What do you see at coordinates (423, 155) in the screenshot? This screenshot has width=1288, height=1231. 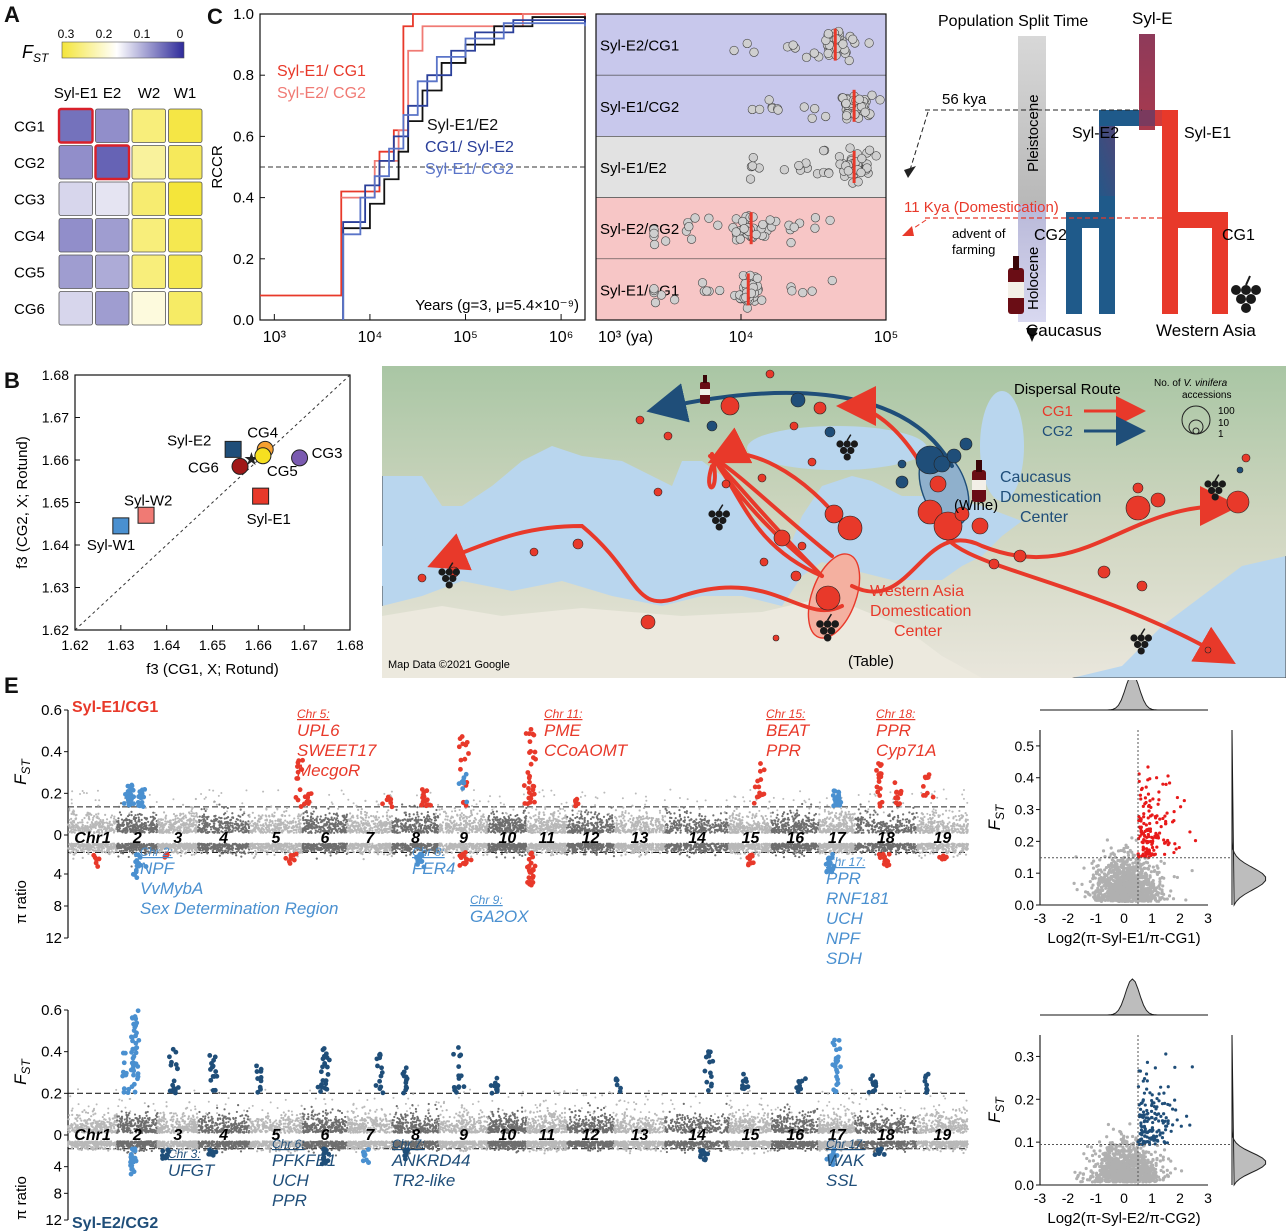 I see `rccr-line-e1-cg1` at bounding box center [423, 155].